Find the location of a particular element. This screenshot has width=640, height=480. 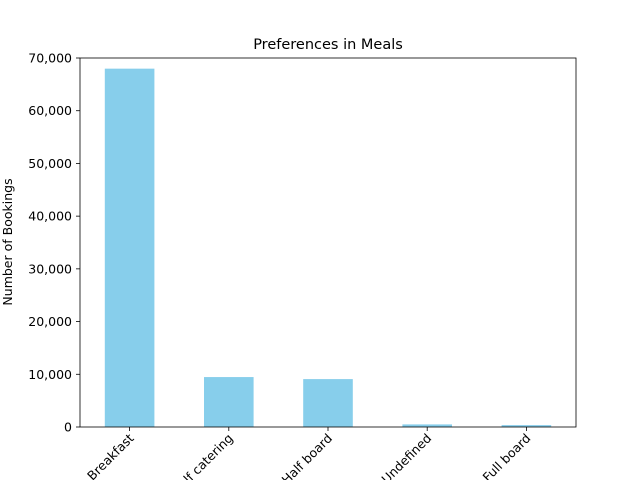

y-tick-label-4: 40,000 is located at coordinates (50, 216).